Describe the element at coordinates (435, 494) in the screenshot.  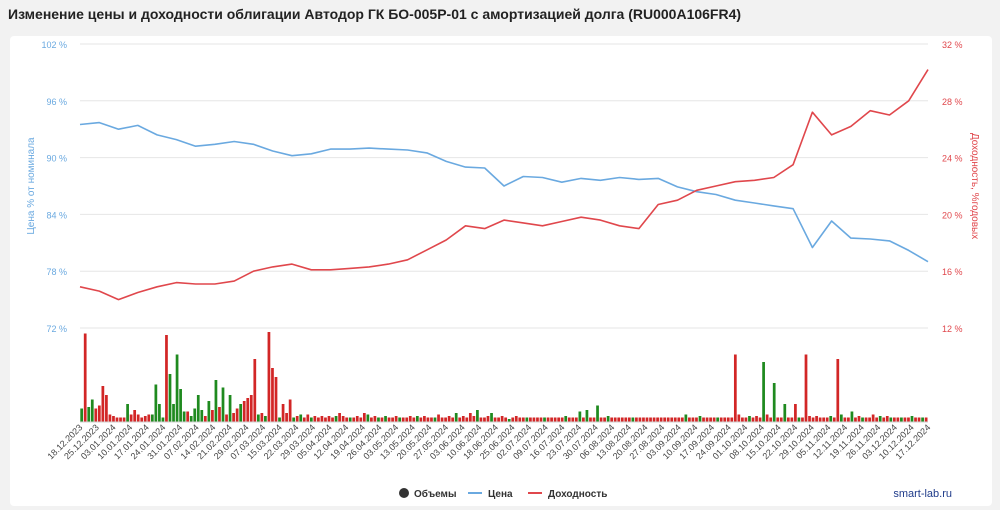
I see `legend-volumes-label: Объемы` at that location.